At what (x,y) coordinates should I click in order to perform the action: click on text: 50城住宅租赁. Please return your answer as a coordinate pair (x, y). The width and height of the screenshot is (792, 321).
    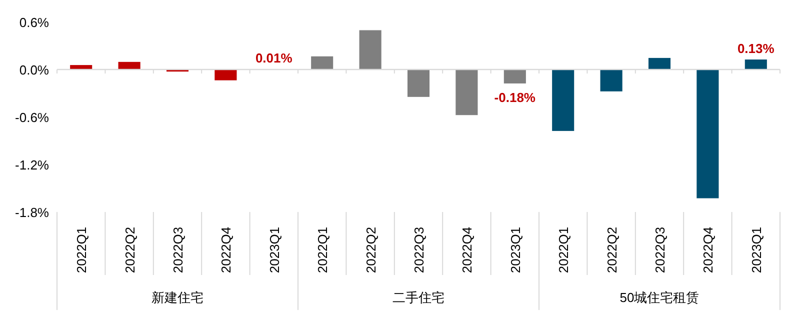
    Looking at the image, I should click on (660, 297).